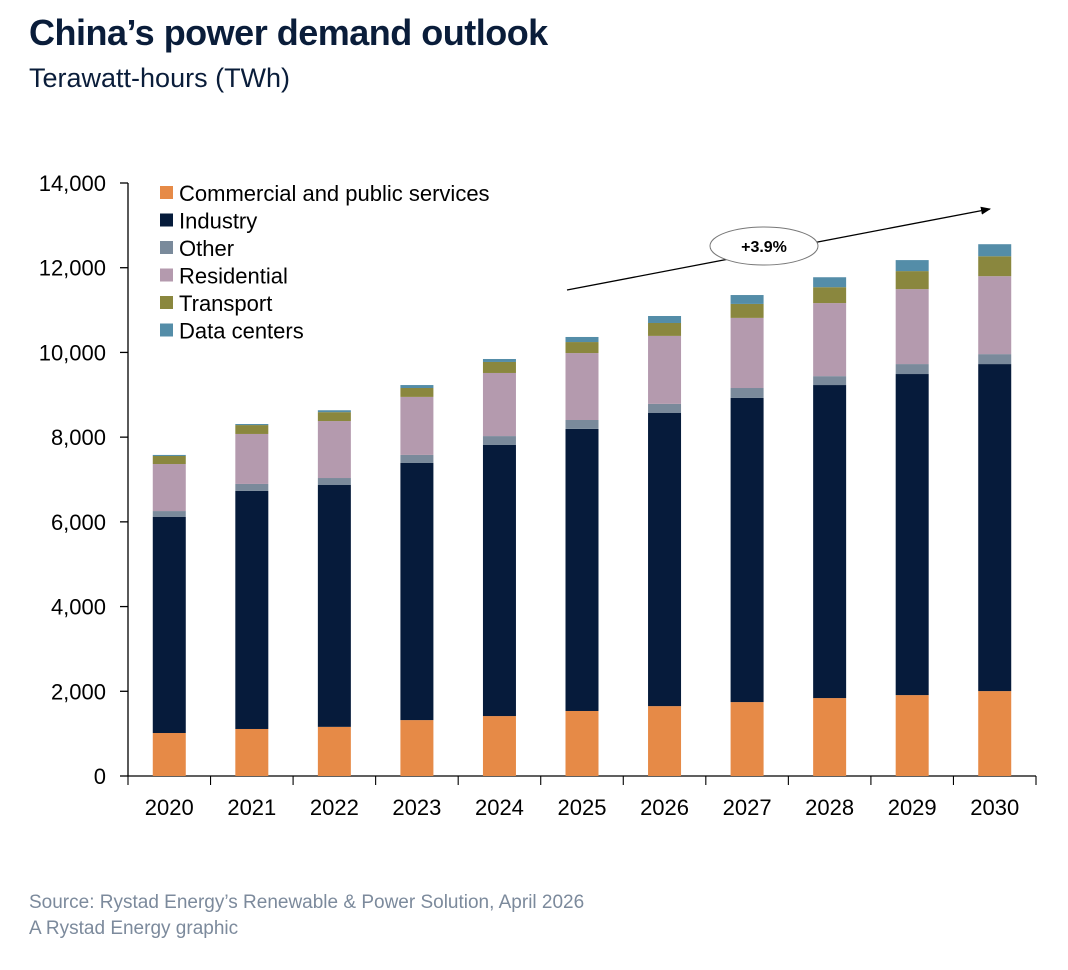  What do you see at coordinates (78, 437) in the screenshot?
I see `y-tick-label: 8,000` at bounding box center [78, 437].